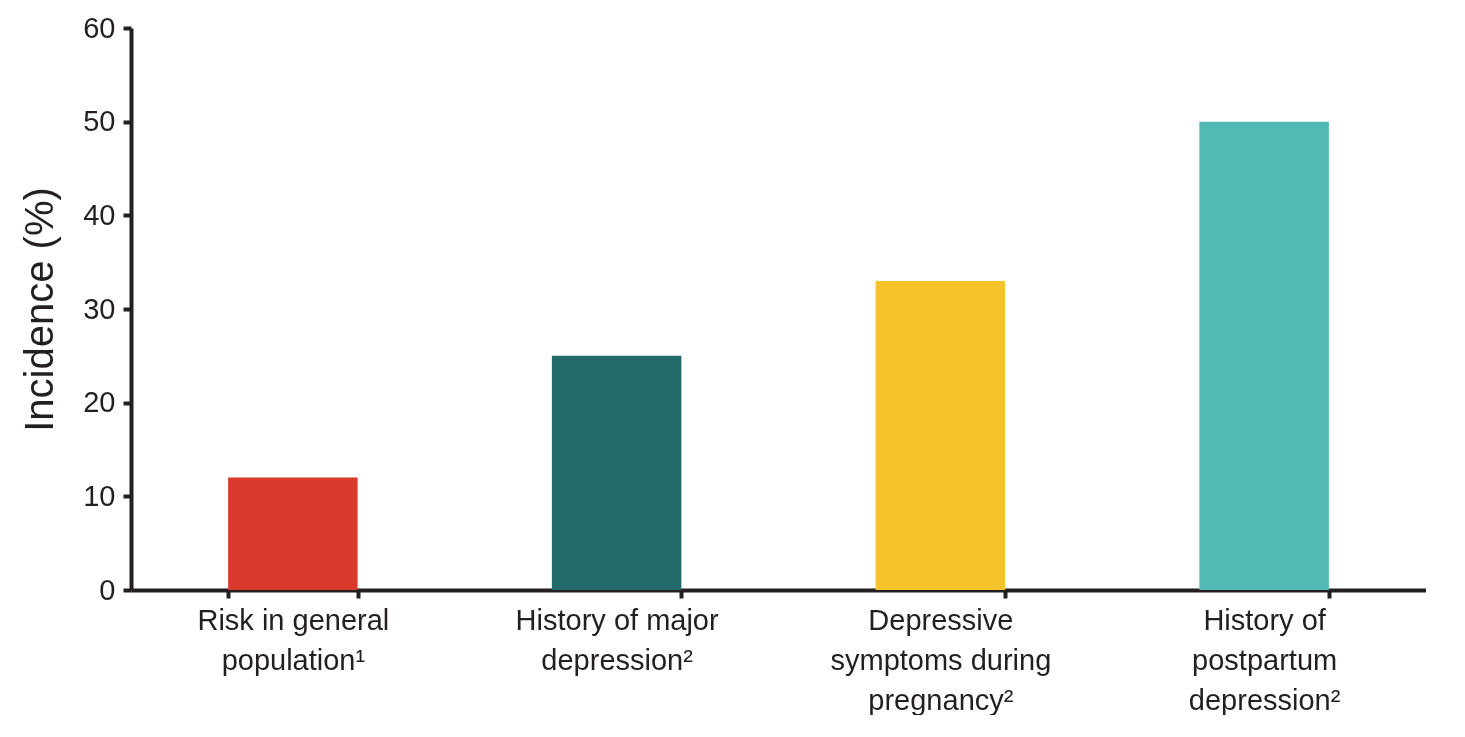  I want to click on y-tick-label: 20, so click(99, 402).